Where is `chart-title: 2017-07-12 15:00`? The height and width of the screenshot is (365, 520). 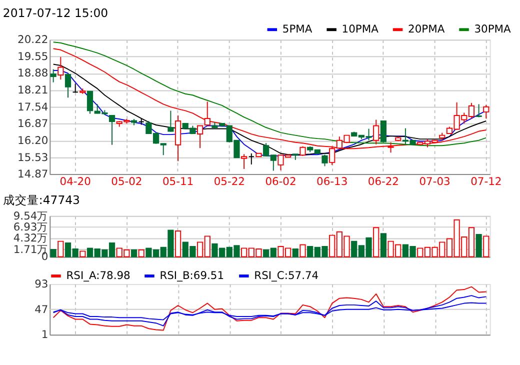
chart-title: 2017-07-12 15:00 is located at coordinates (55, 13).